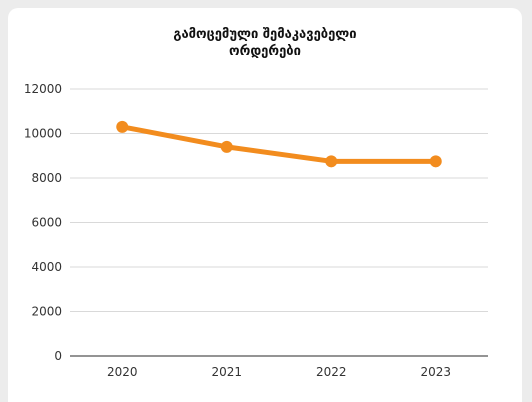 The height and width of the screenshot is (402, 532). I want to click on x-axis-tick-labels: 2020 2021 2022 2023, so click(279, 372).